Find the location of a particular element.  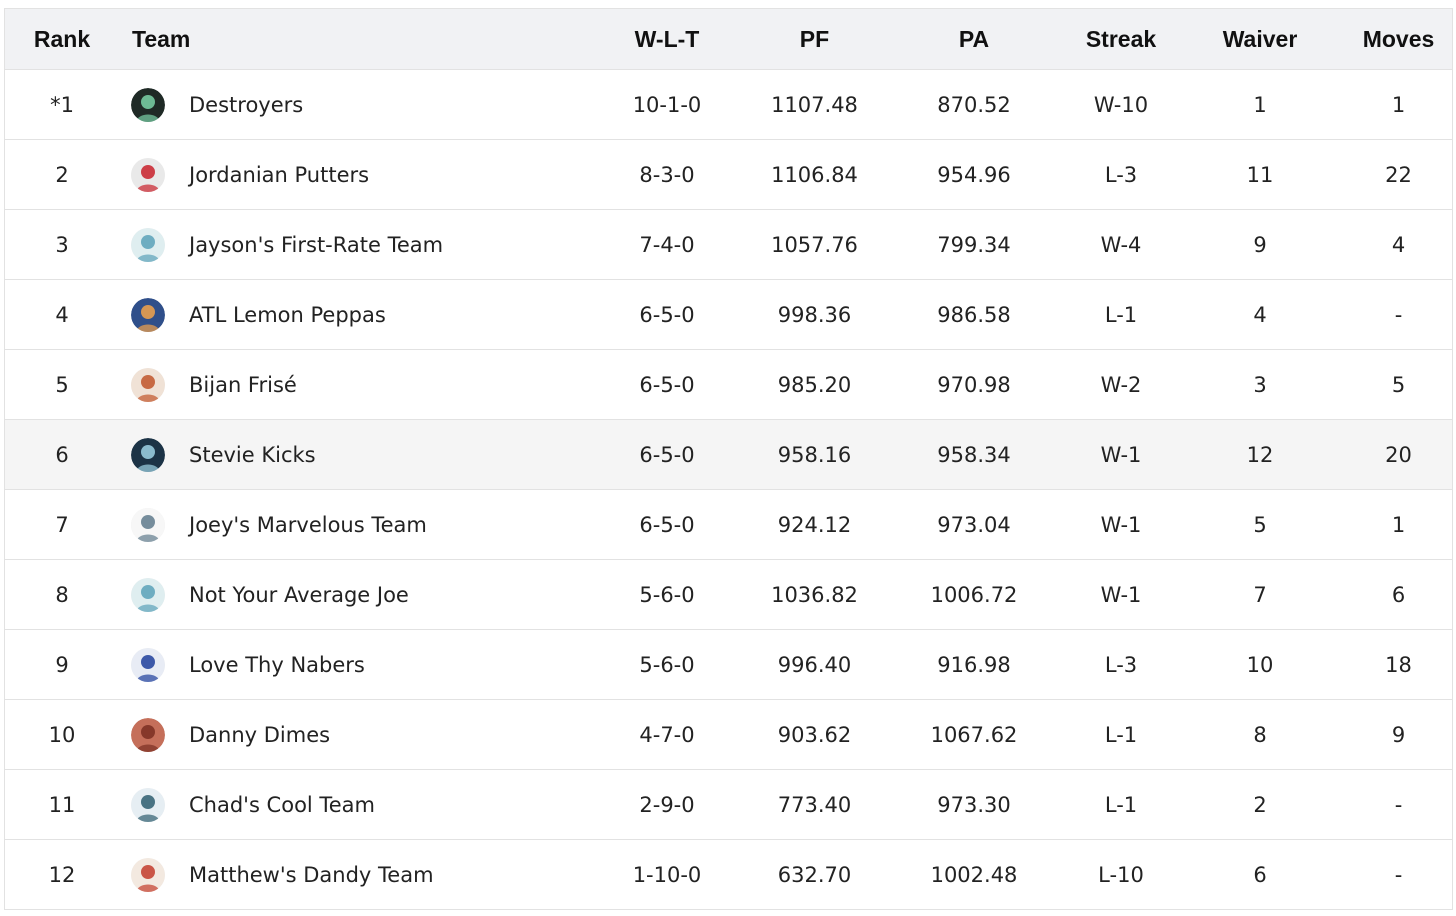

team-name-link: Danny Dimes is located at coordinates (260, 734).